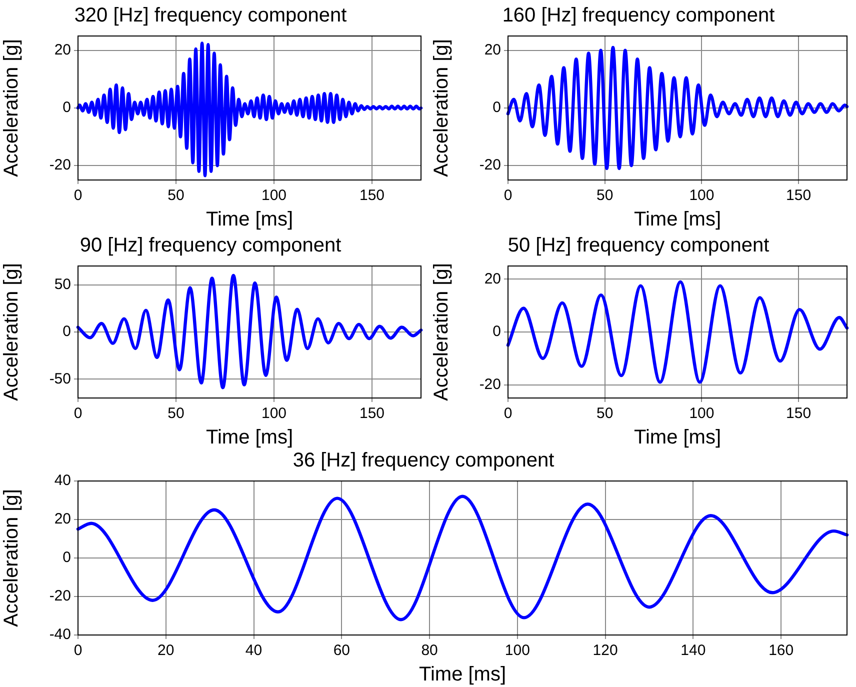 The width and height of the screenshot is (856, 687). I want to click on y-tick-label: 40, so click(62, 481).